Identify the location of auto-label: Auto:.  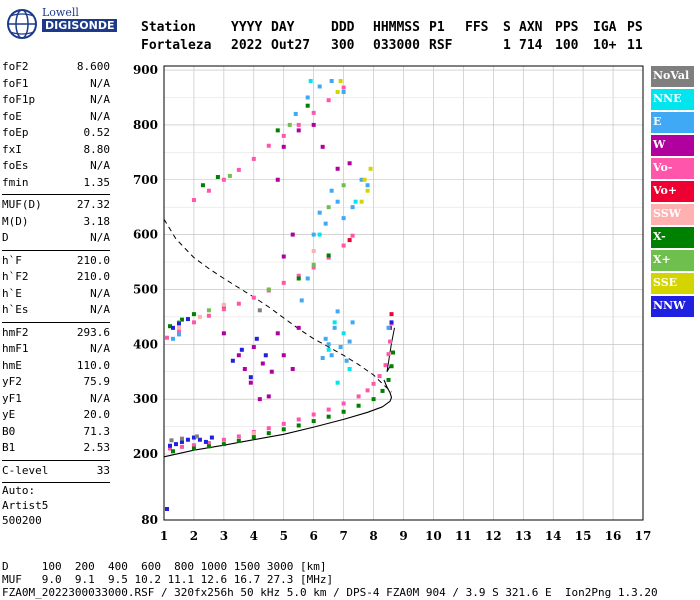
(19, 490).